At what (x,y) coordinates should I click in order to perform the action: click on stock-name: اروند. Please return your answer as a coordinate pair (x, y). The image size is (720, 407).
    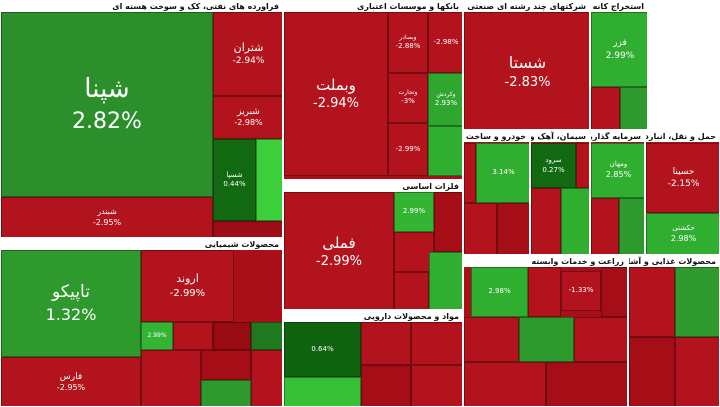
    Looking at the image, I should click on (187, 278).